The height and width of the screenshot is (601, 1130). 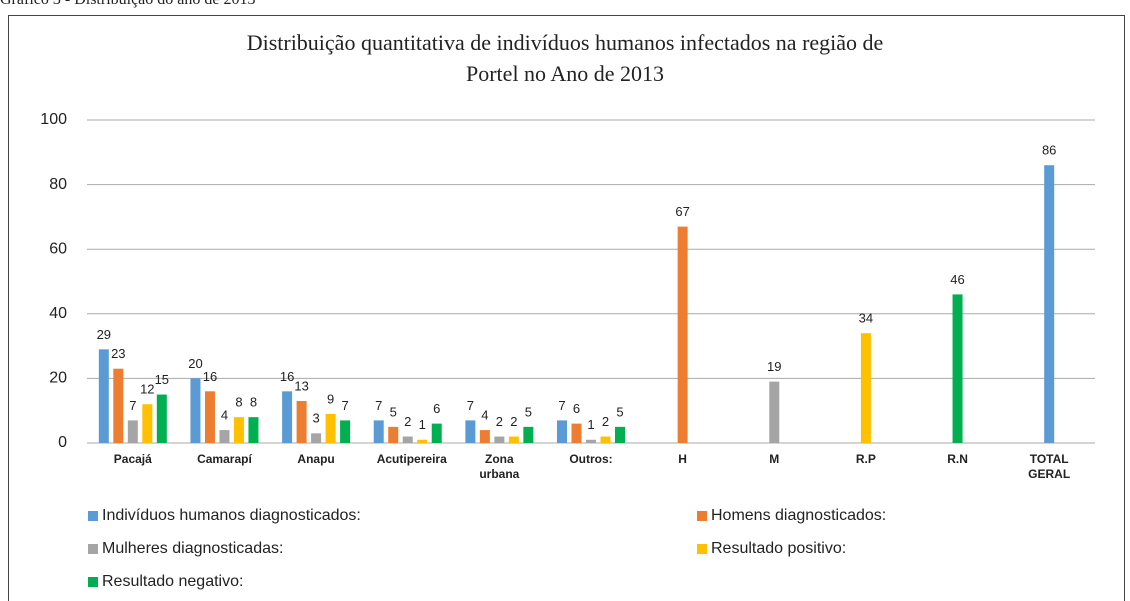 What do you see at coordinates (104, 334) in the screenshot?
I see `data-label: 29` at bounding box center [104, 334].